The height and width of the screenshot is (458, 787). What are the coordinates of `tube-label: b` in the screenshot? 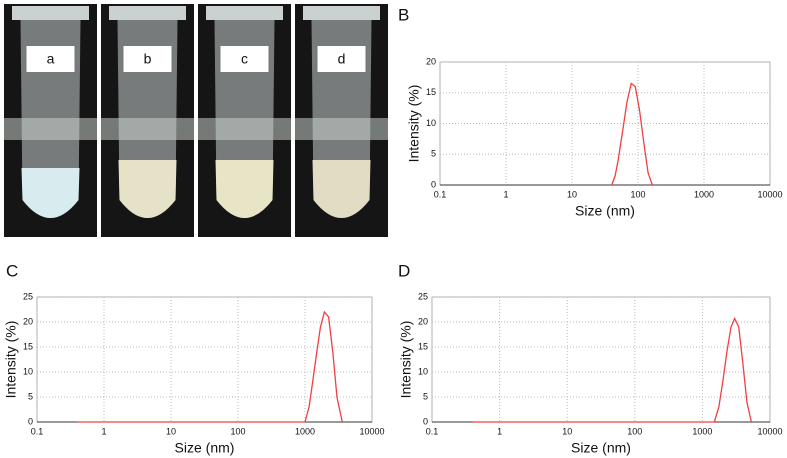 It's located at (148, 59).